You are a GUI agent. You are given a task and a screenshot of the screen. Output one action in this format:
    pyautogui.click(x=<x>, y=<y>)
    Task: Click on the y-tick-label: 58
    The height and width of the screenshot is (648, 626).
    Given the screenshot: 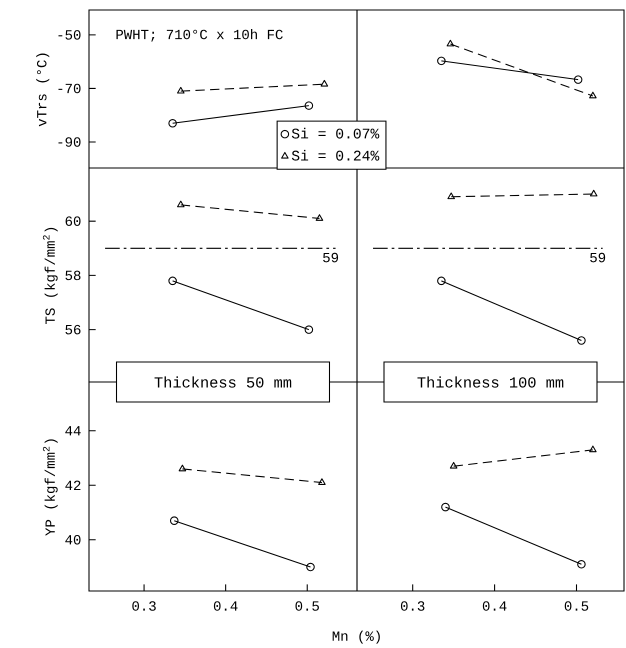 What is the action you would take?
    pyautogui.click(x=72, y=275)
    